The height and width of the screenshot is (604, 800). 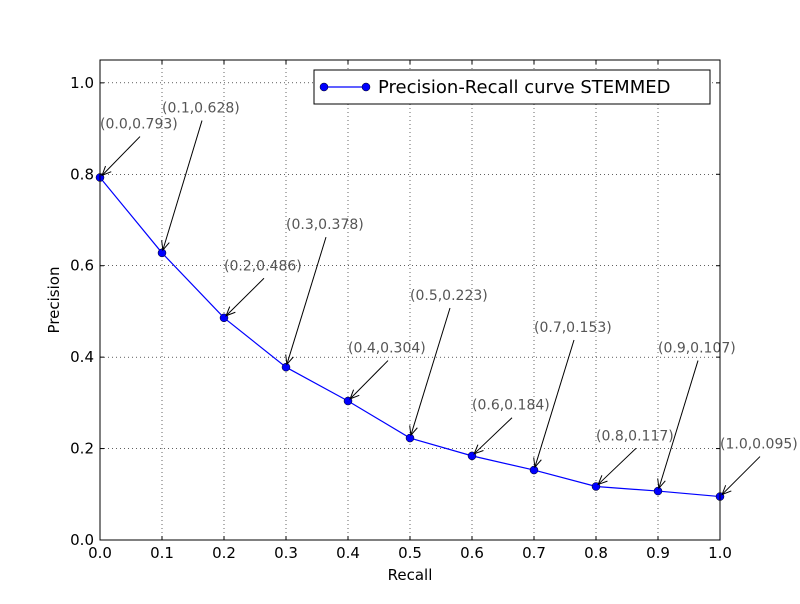 I want to click on annotation-label: (0.9,0.107), so click(x=697, y=349).